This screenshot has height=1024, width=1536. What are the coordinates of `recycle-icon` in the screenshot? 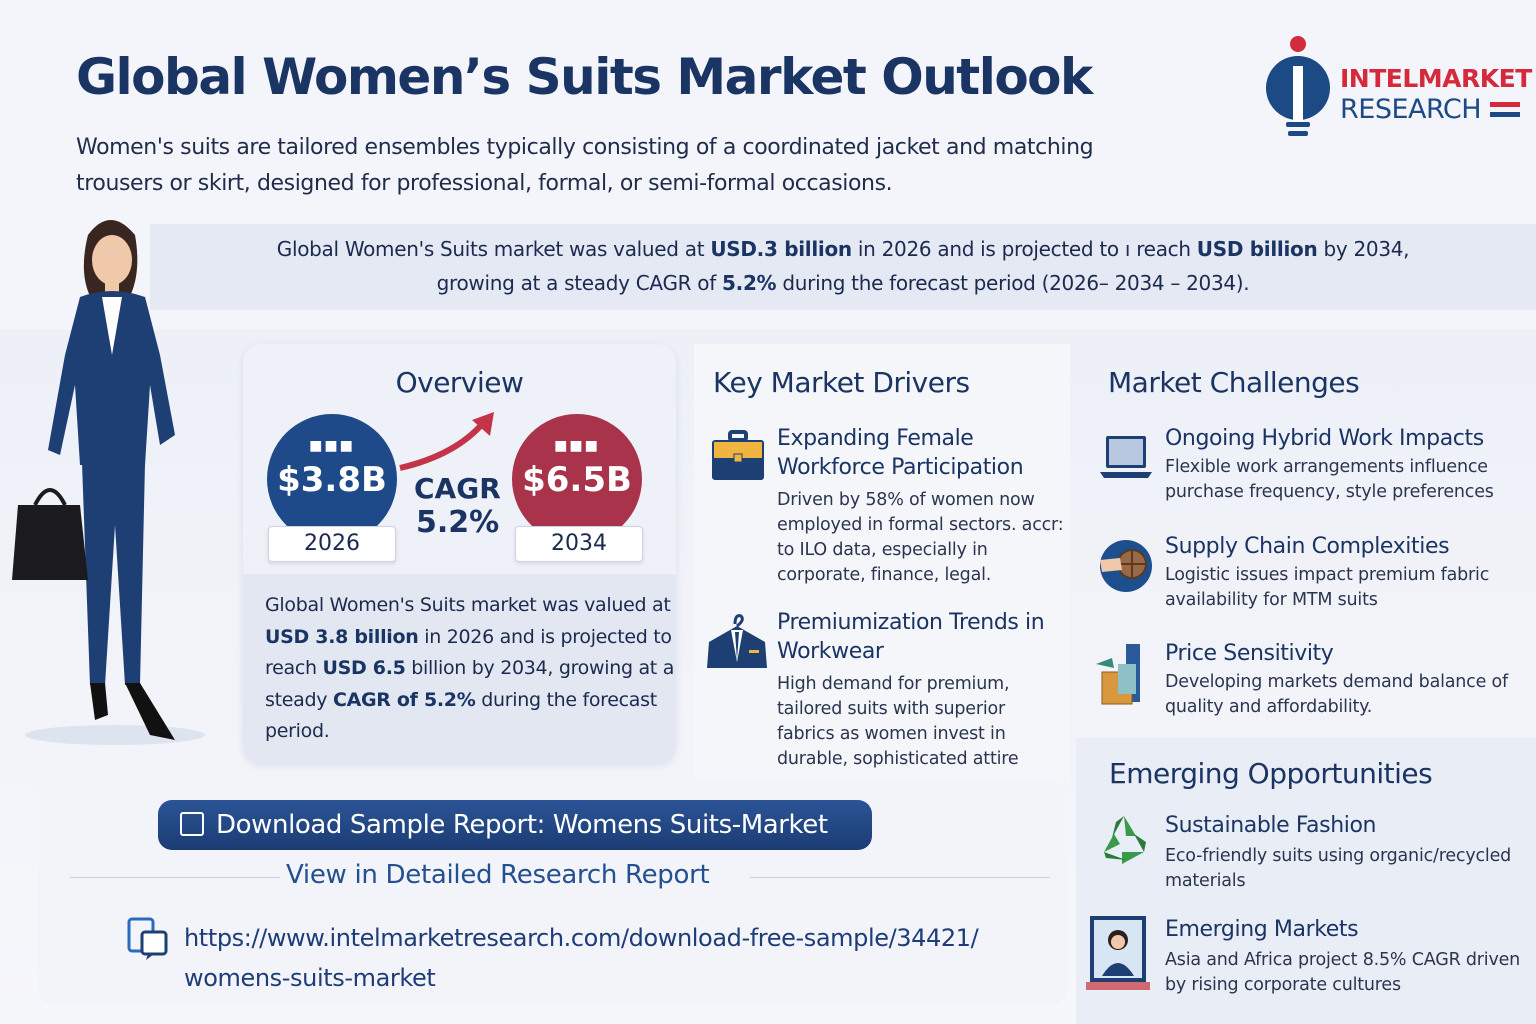 It's located at (1125, 840).